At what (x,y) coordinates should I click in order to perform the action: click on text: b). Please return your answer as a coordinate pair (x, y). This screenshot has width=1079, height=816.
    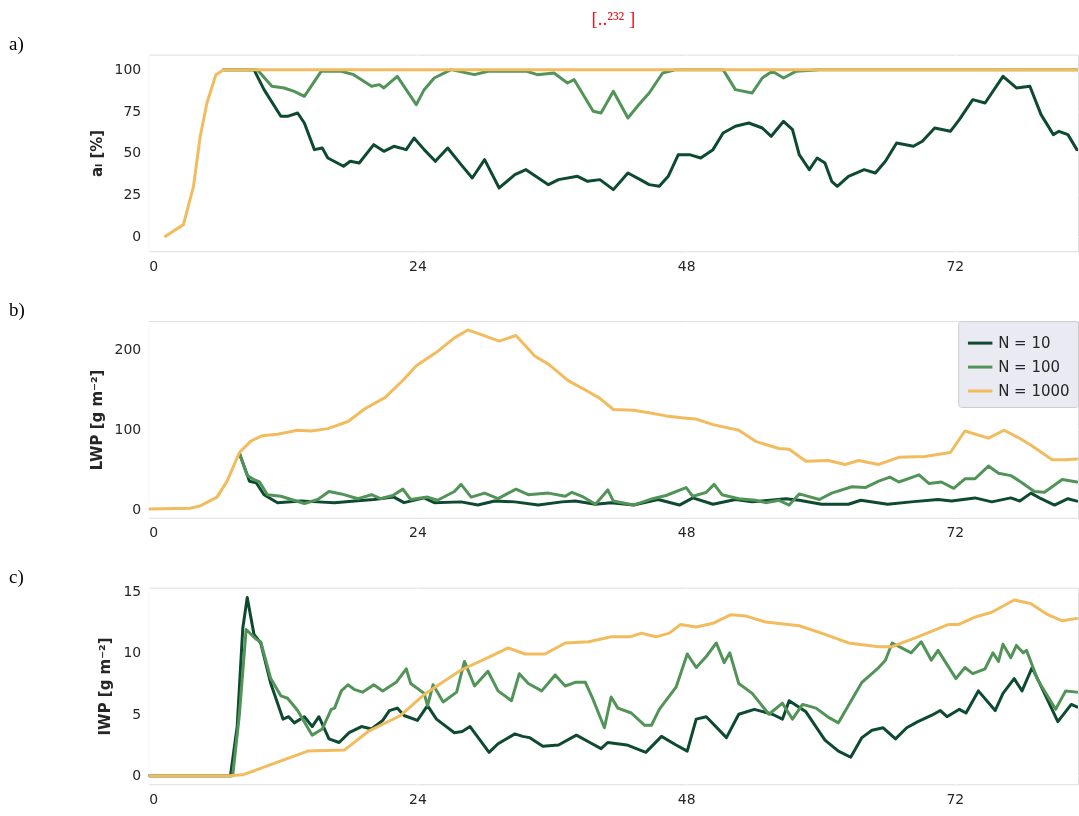
    Looking at the image, I should click on (16, 310).